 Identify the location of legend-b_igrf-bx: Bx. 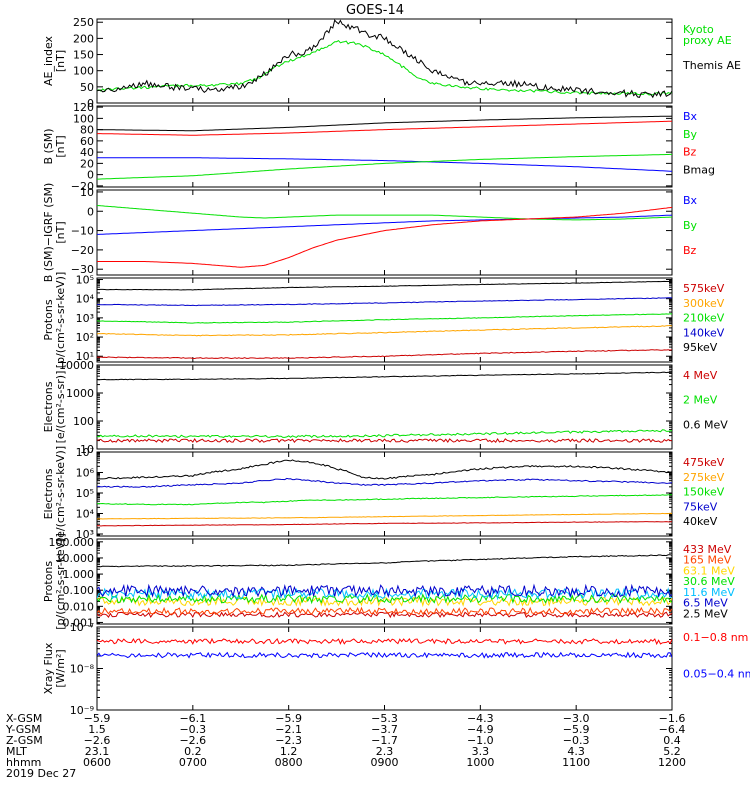
(690, 200).